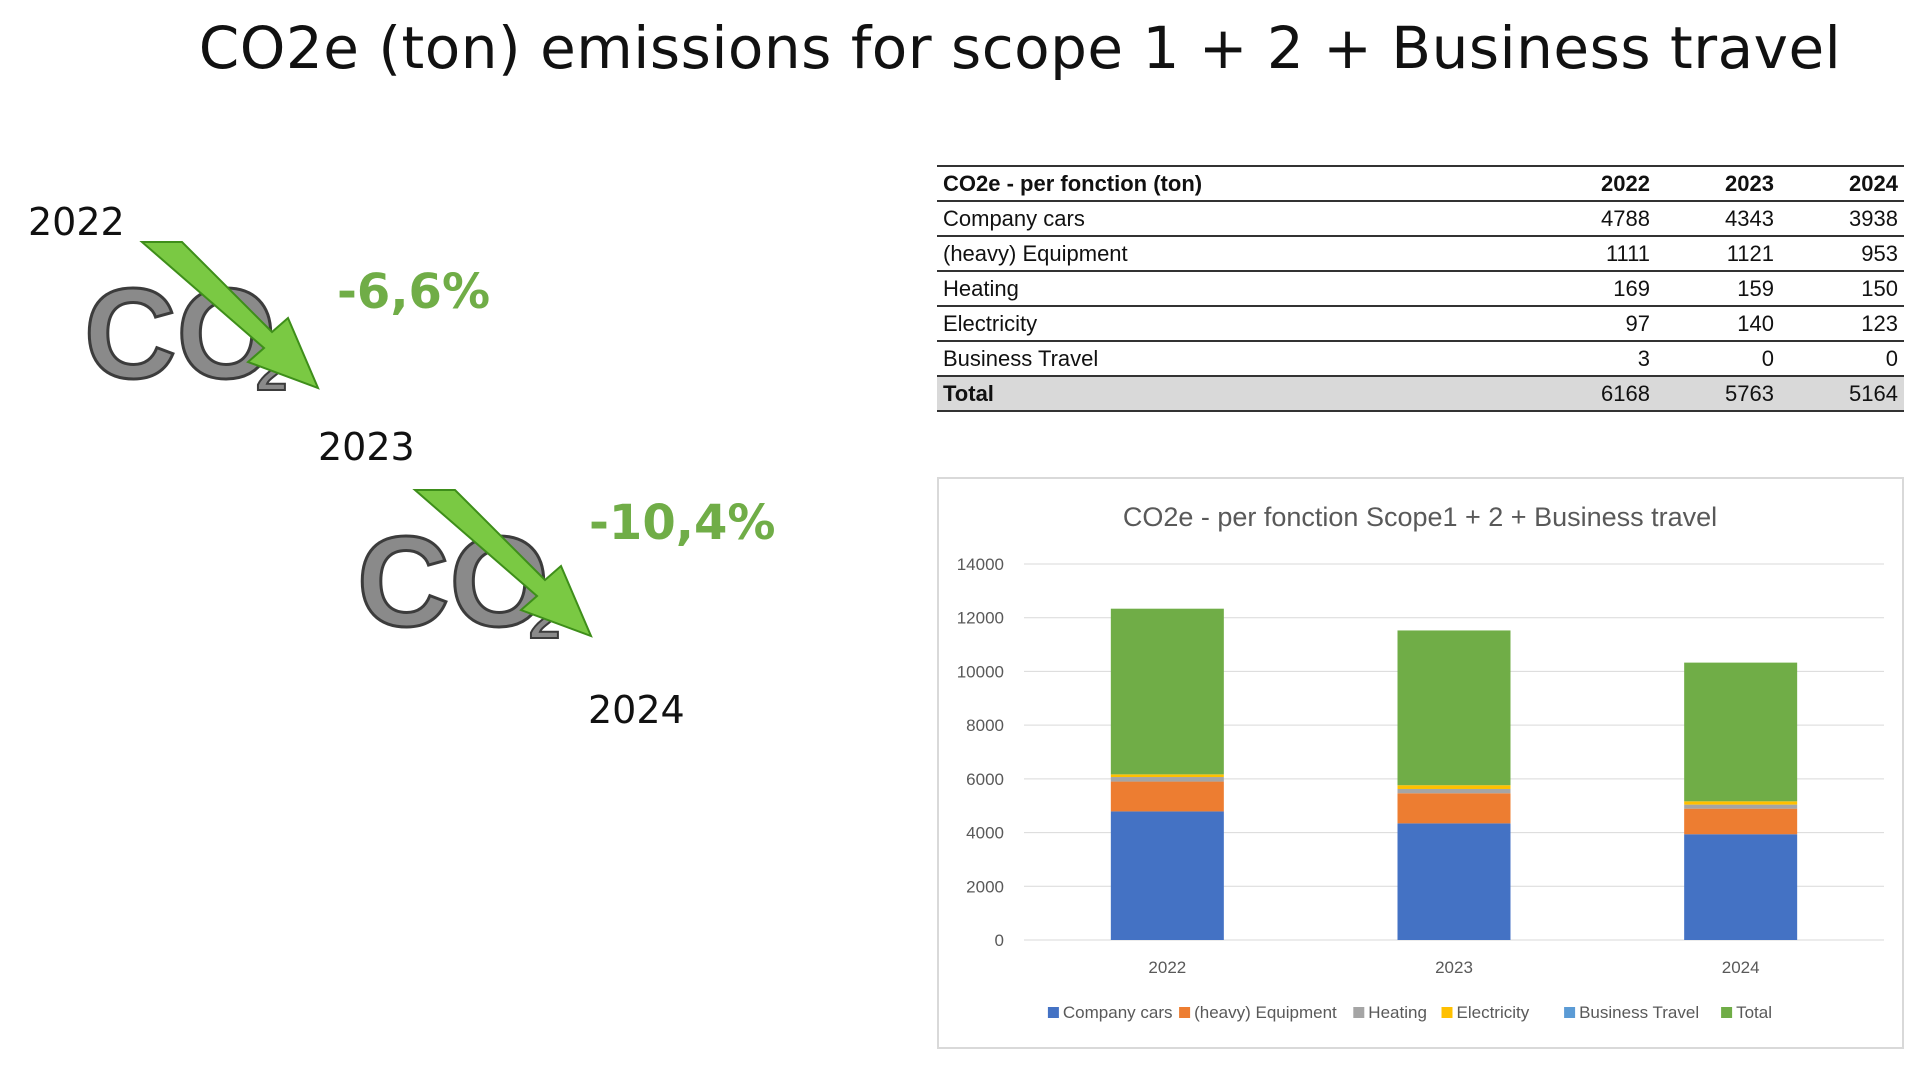 Image resolution: width=1920 pixels, height=1066 pixels. What do you see at coordinates (1594, 394) in the screenshot?
I see `table-total-value: 6168` at bounding box center [1594, 394].